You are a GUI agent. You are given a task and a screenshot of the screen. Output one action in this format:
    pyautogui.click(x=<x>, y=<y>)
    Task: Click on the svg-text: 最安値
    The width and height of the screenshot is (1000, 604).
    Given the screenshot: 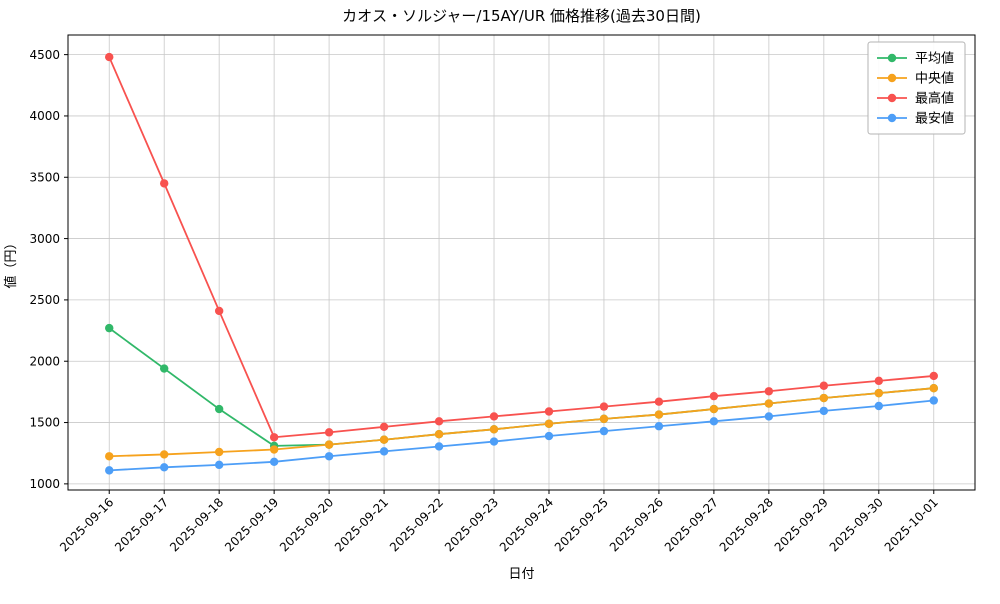 What is the action you would take?
    pyautogui.click(x=934, y=118)
    